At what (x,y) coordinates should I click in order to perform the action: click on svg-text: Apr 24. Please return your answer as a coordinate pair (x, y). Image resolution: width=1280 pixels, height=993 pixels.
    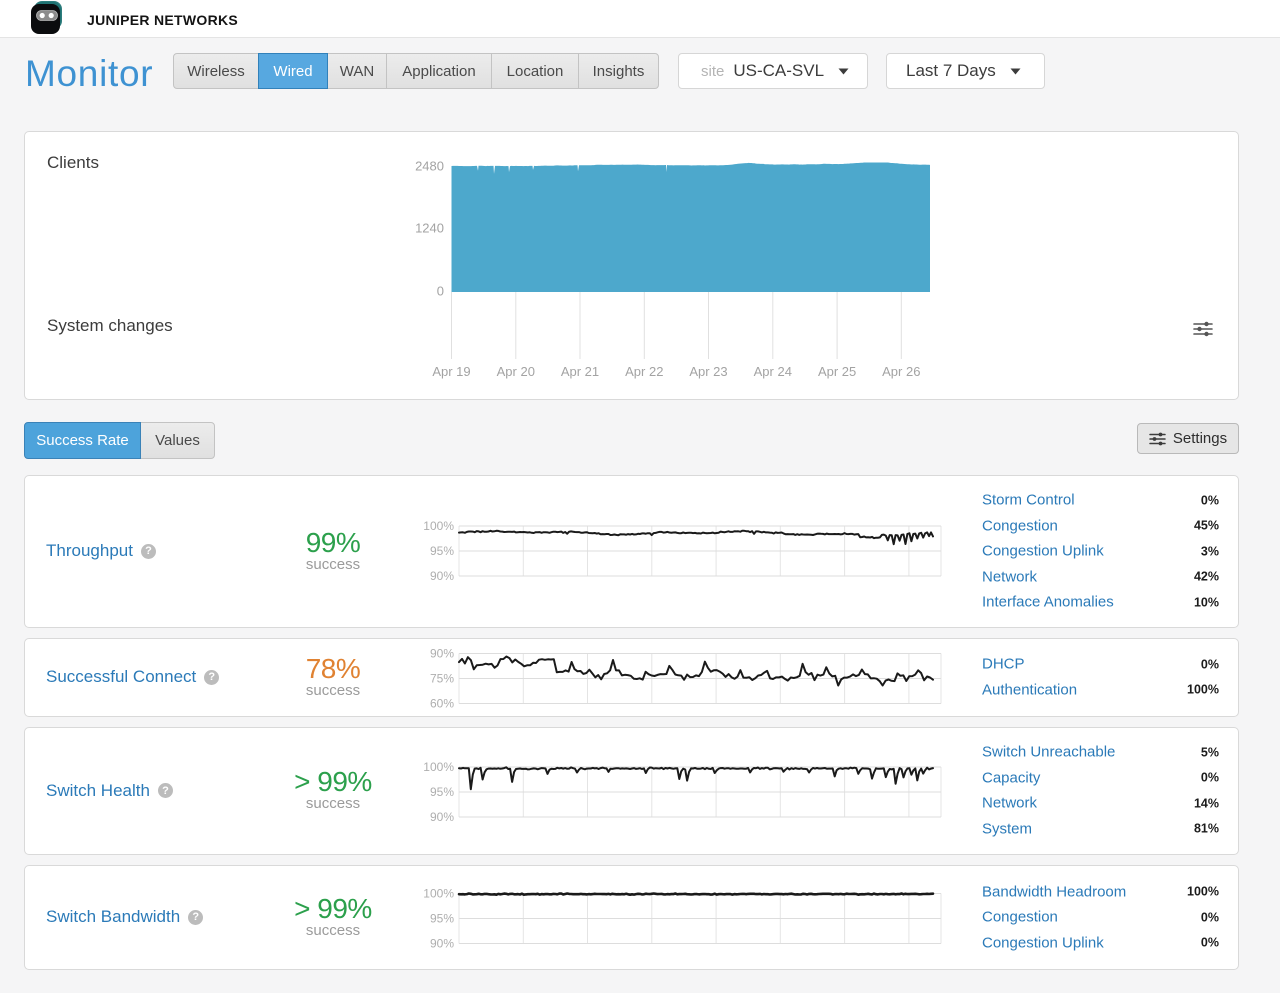
    Looking at the image, I should click on (773, 371).